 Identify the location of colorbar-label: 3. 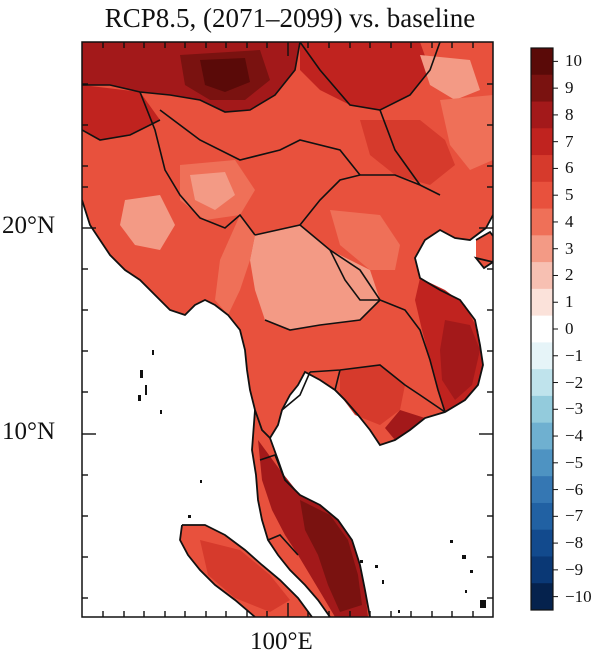
(569, 248).